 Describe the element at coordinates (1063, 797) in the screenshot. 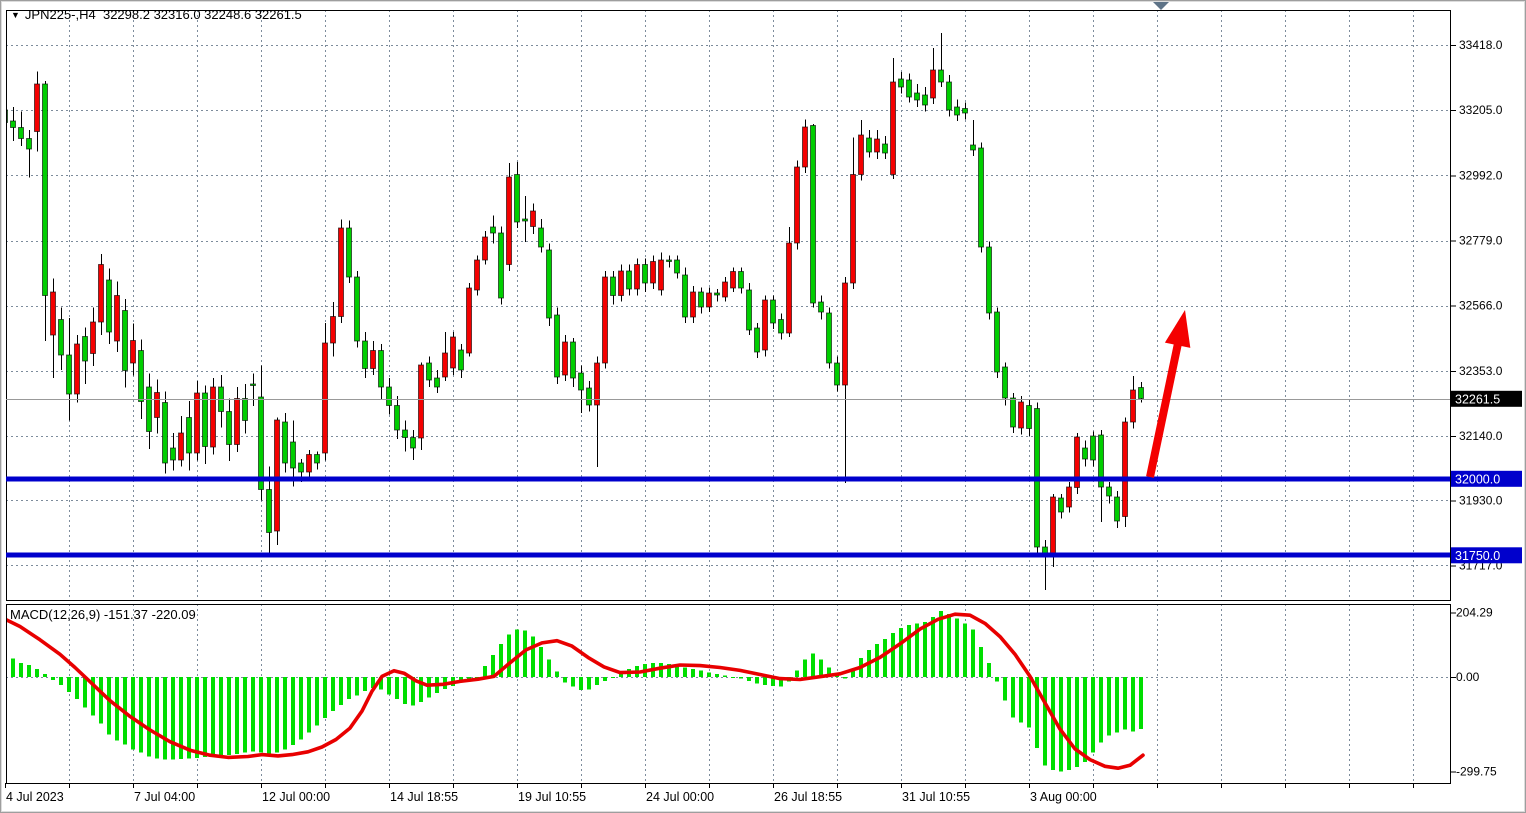

I see `time-axis-label: 3 Aug 00:00` at that location.